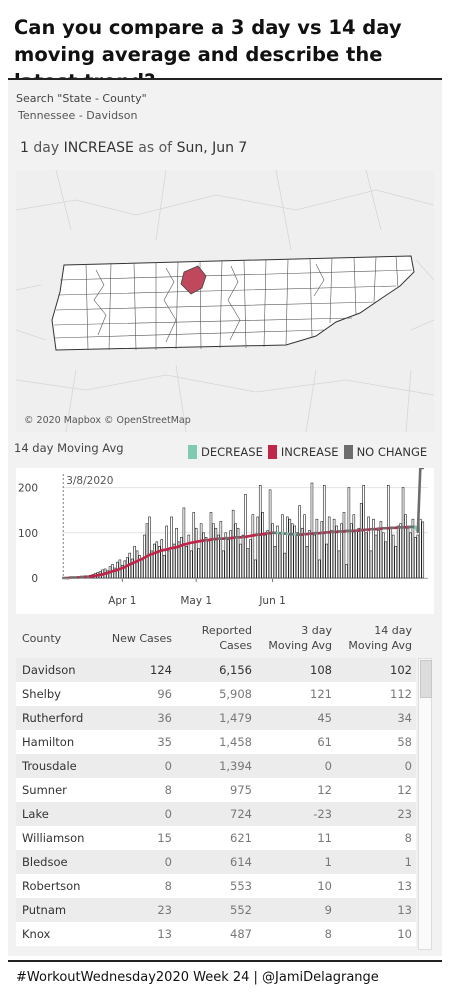 Image resolution: width=450 pixels, height=1000 pixels. Describe the element at coordinates (271, 601) in the screenshot. I see `x-tick-label: Jun 1` at that location.